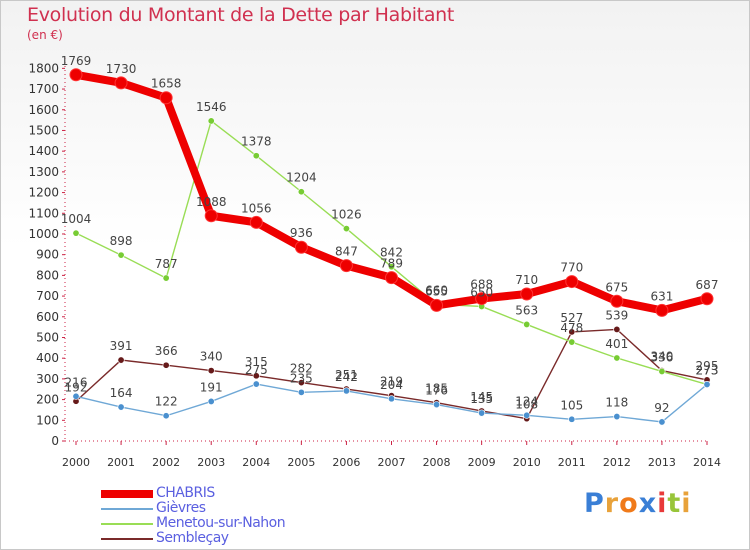 The image size is (750, 550). I want to click on y-tick-label: 1800, so click(43, 68).